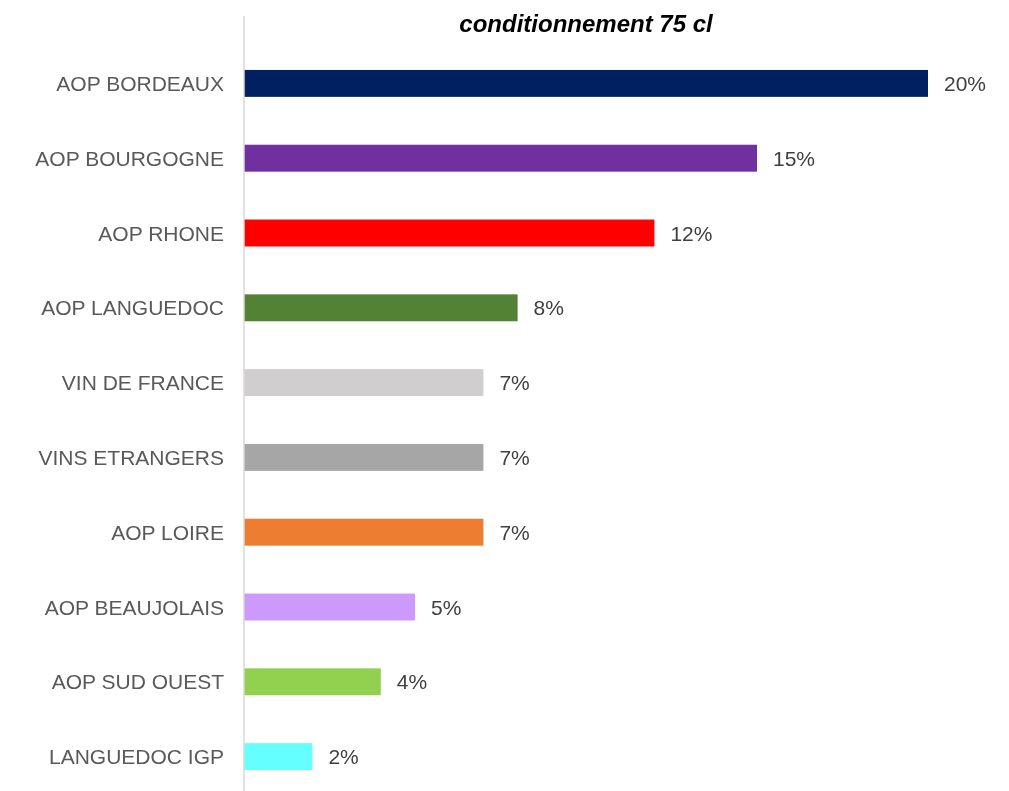  I want to click on data-label: 8%, so click(548, 308).